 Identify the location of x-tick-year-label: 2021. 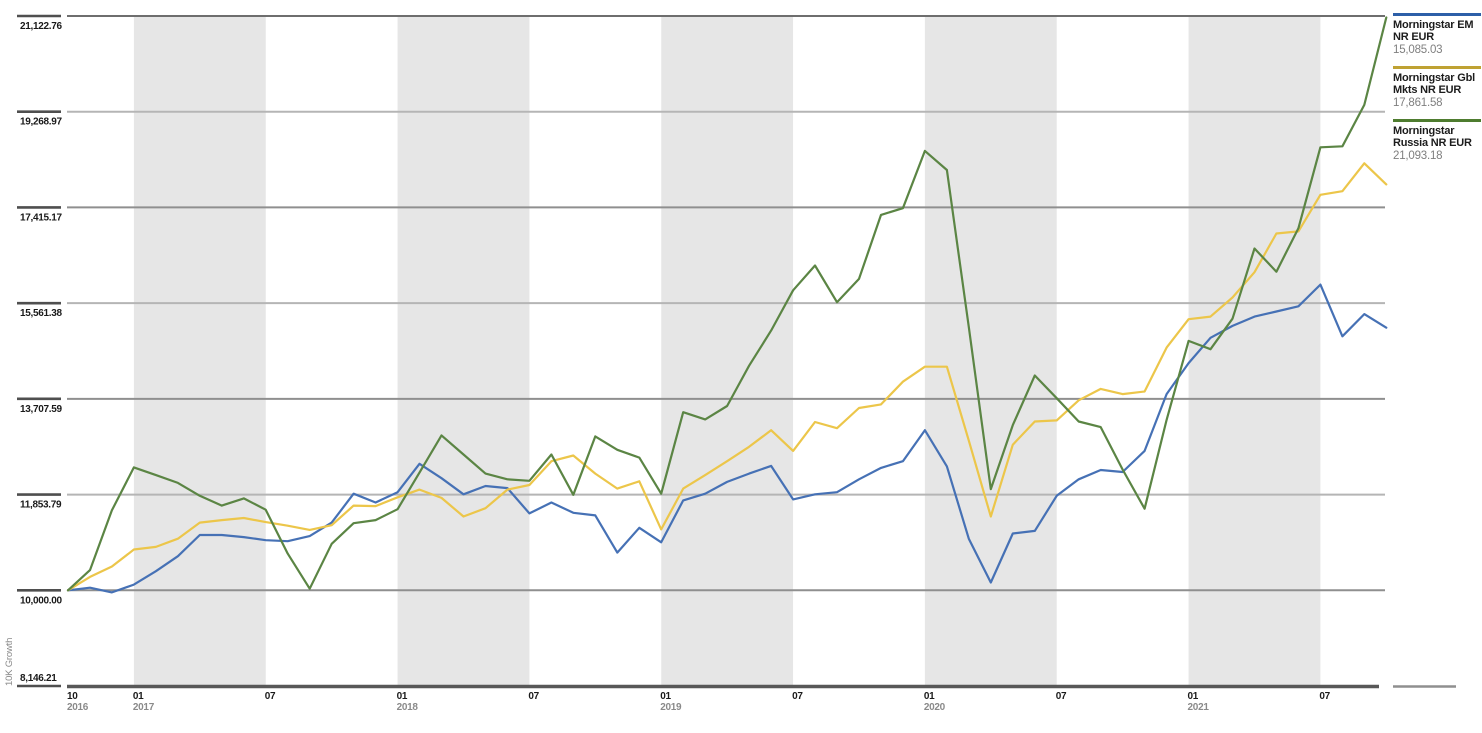
(1199, 707).